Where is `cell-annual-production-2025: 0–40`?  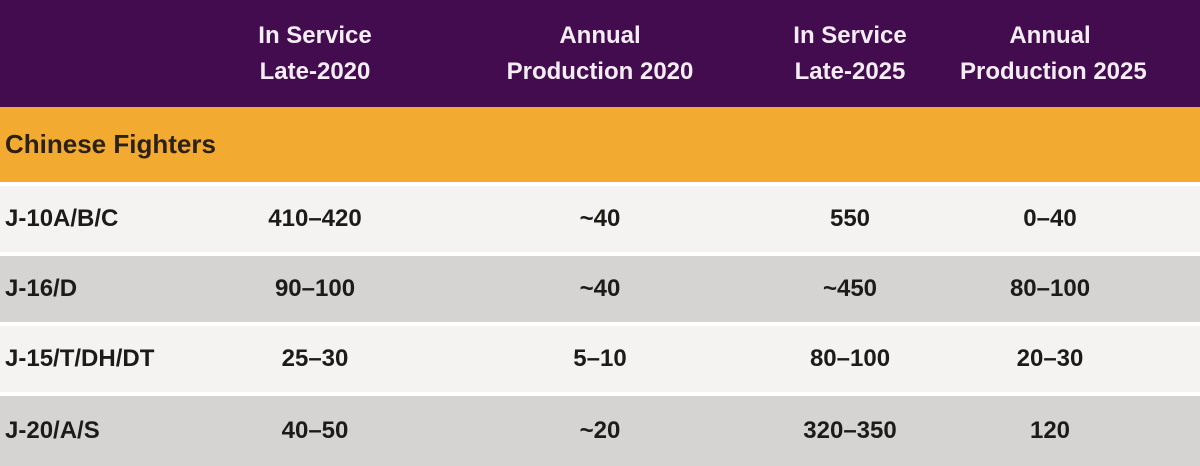 cell-annual-production-2025: 0–40 is located at coordinates (1080, 218).